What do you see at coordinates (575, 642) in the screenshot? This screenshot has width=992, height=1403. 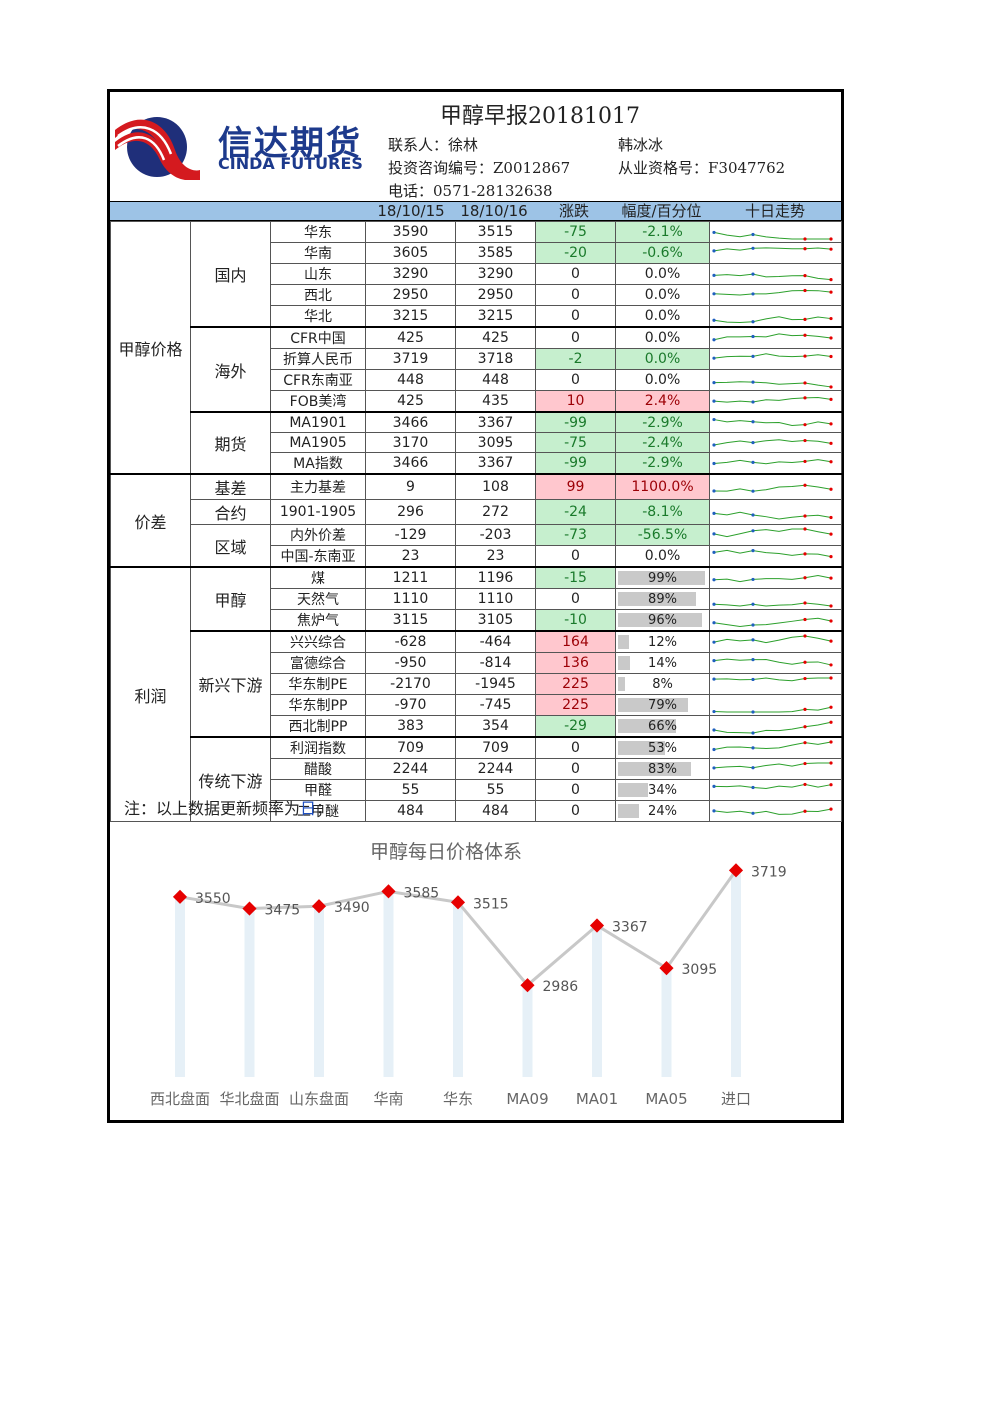 I see `change-value: 164` at bounding box center [575, 642].